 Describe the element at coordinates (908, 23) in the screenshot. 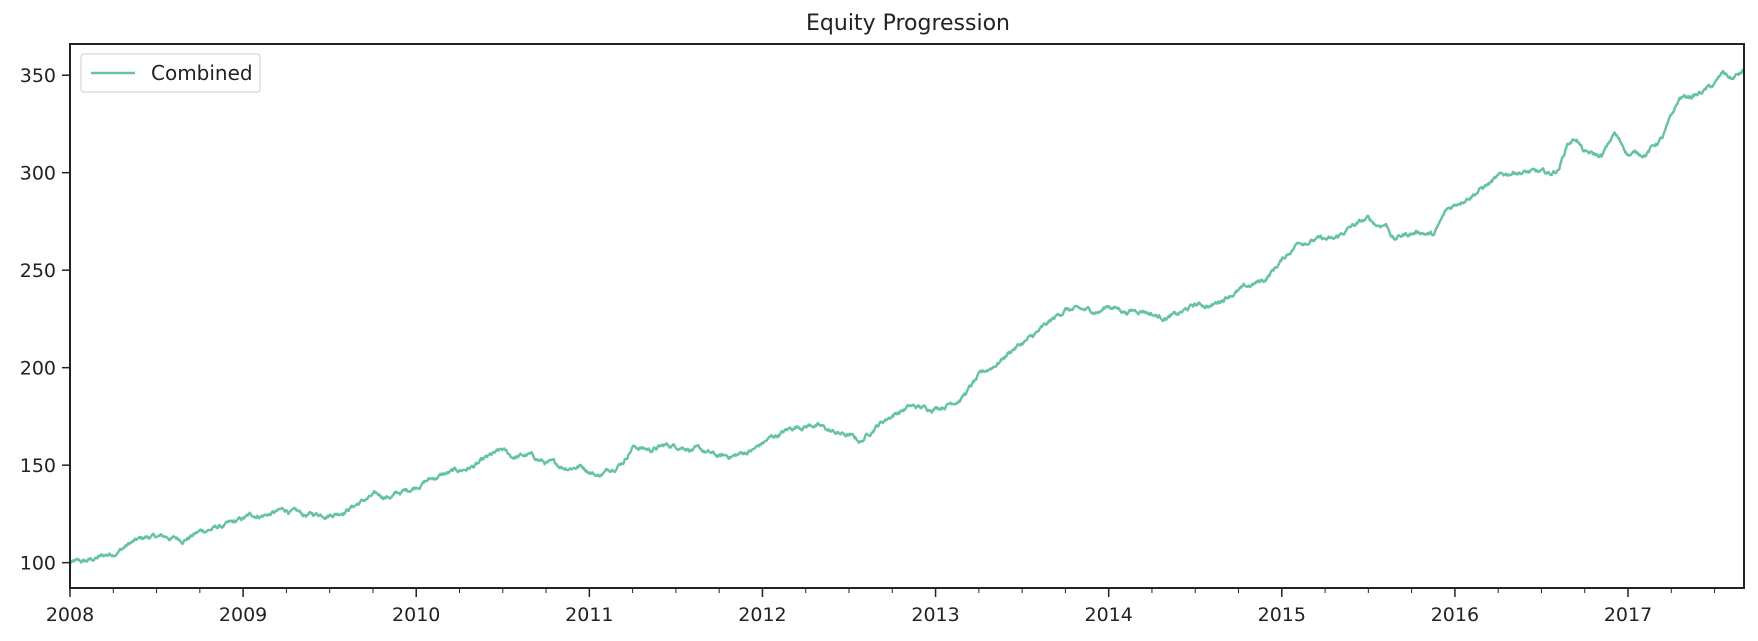

I see `chart-title: Equity Progression` at that location.